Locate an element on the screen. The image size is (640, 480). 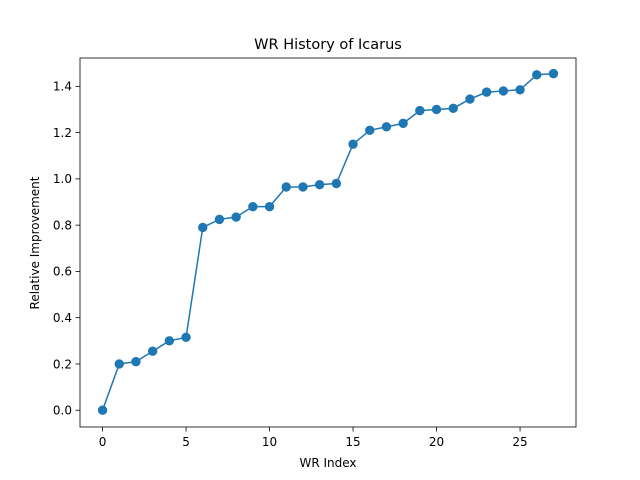
x-tick-label: 5 is located at coordinates (186, 442).